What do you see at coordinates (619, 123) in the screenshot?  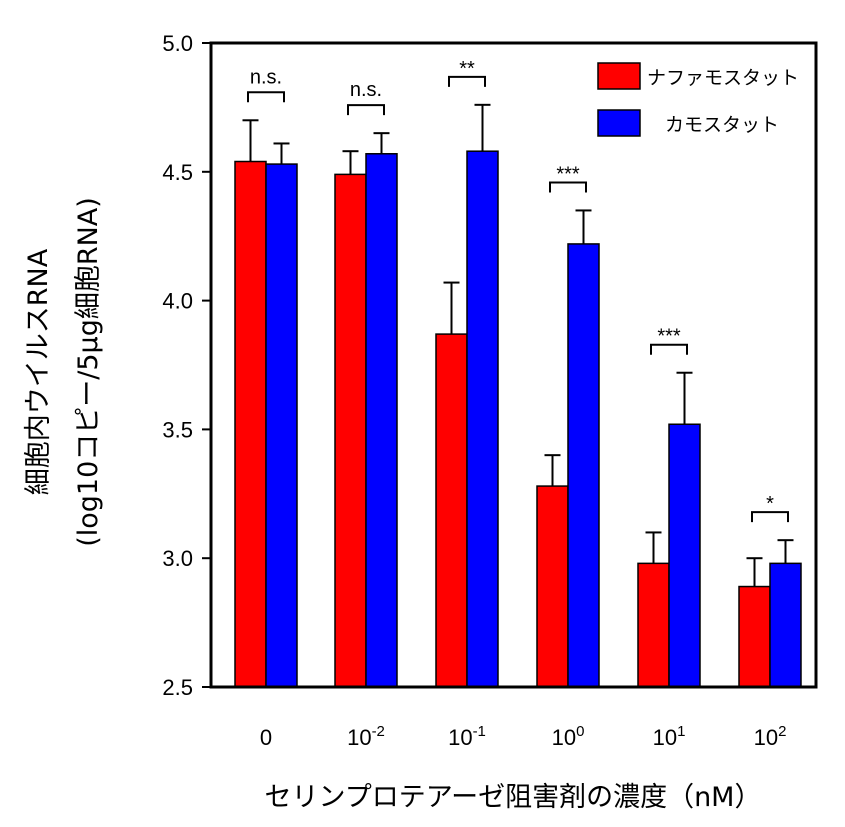 I see `legend-swatch-camostat` at bounding box center [619, 123].